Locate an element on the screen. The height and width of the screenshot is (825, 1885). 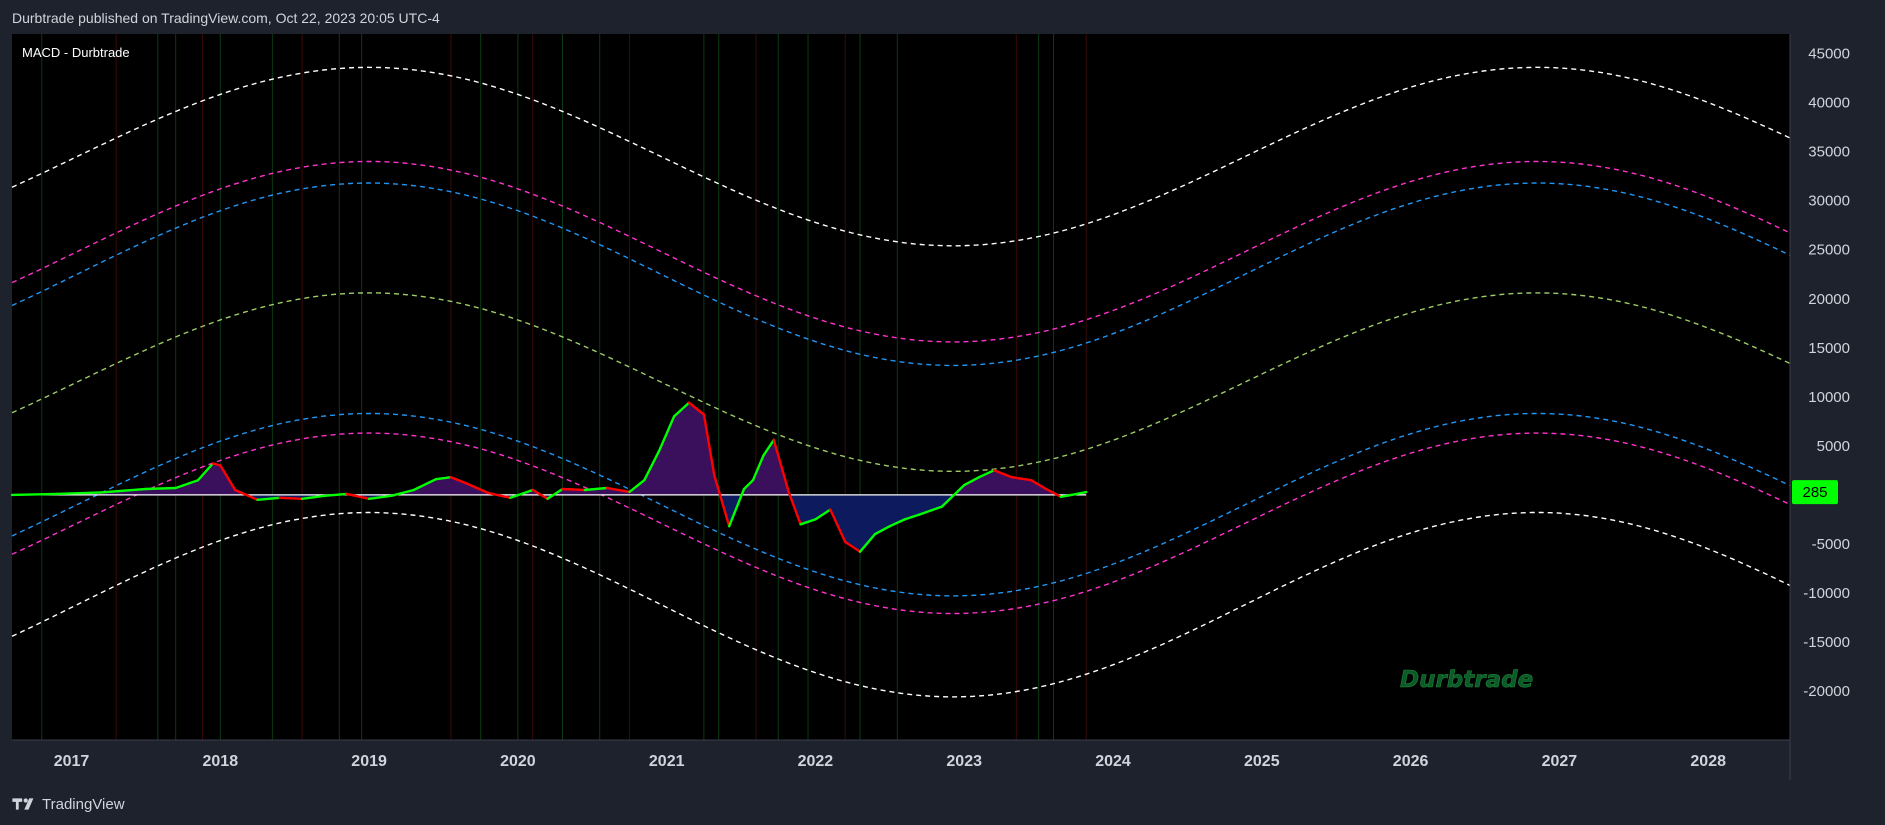
y-tick-label: 35000 is located at coordinates (1829, 152).